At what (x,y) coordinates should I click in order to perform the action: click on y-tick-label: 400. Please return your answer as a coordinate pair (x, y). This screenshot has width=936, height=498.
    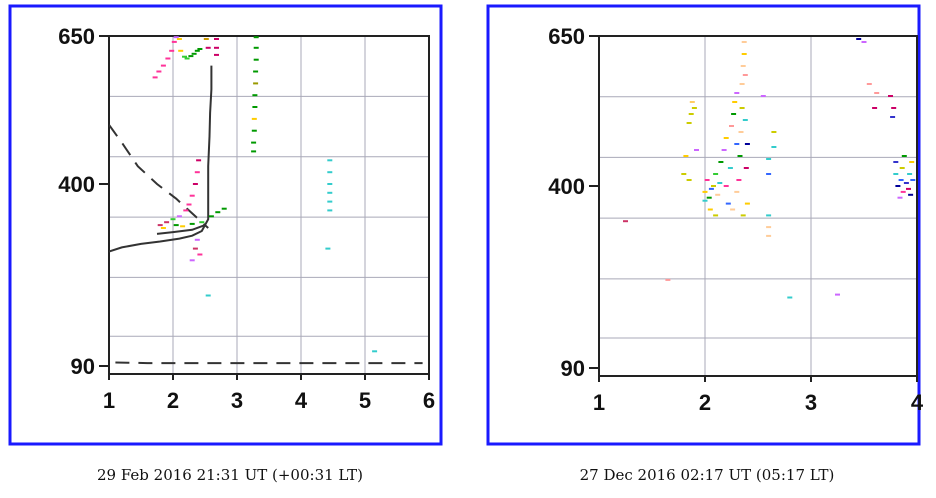
    Looking at the image, I should click on (566, 186).